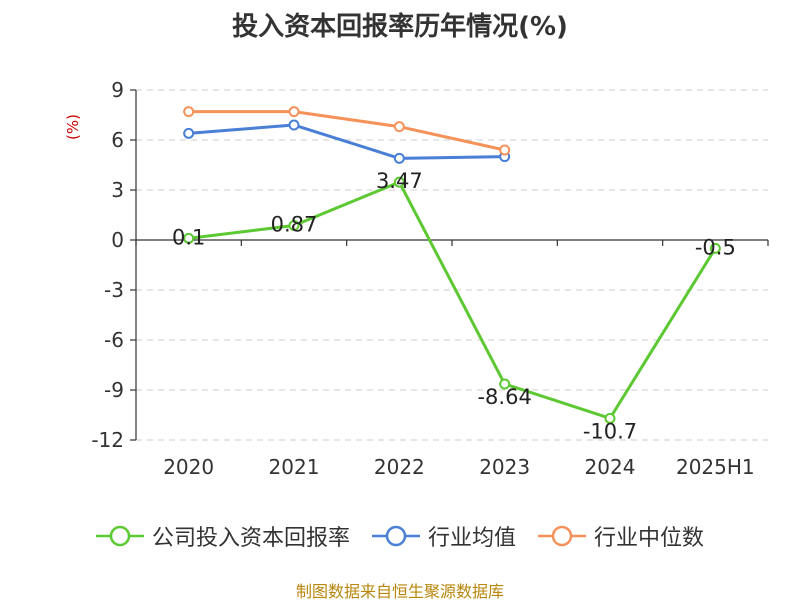 This screenshot has width=800, height=602. Describe the element at coordinates (399, 467) in the screenshot. I see `x-tick-label: 2022` at that location.